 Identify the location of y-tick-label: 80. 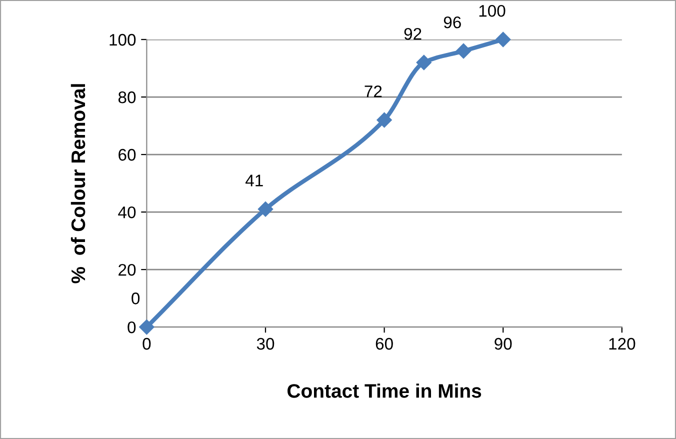
(127, 97).